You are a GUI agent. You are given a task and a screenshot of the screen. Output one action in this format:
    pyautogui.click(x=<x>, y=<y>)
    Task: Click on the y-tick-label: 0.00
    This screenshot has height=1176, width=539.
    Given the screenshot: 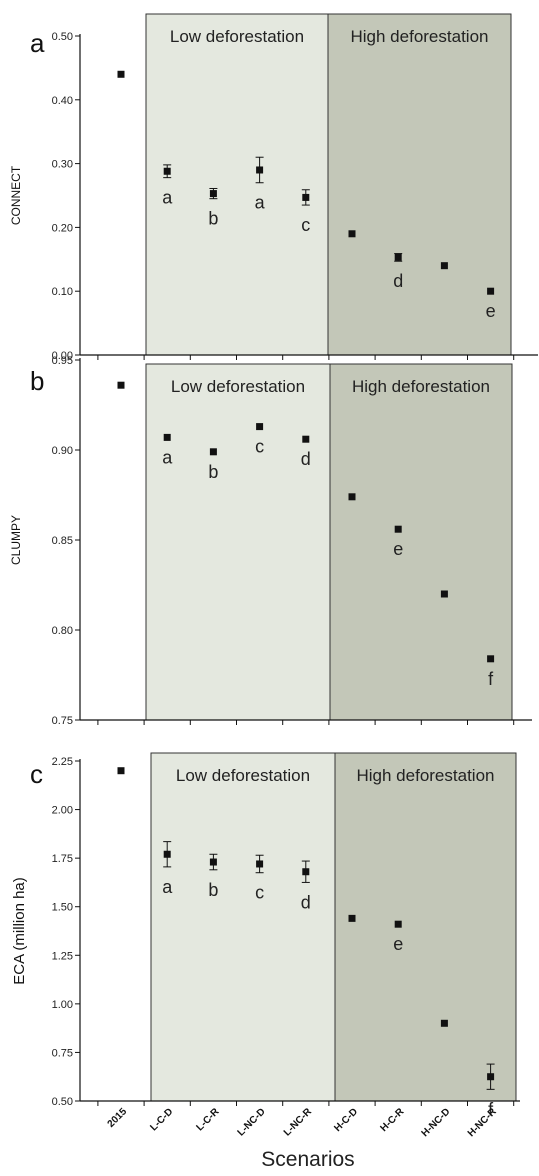 What is the action you would take?
    pyautogui.click(x=62, y=356)
    